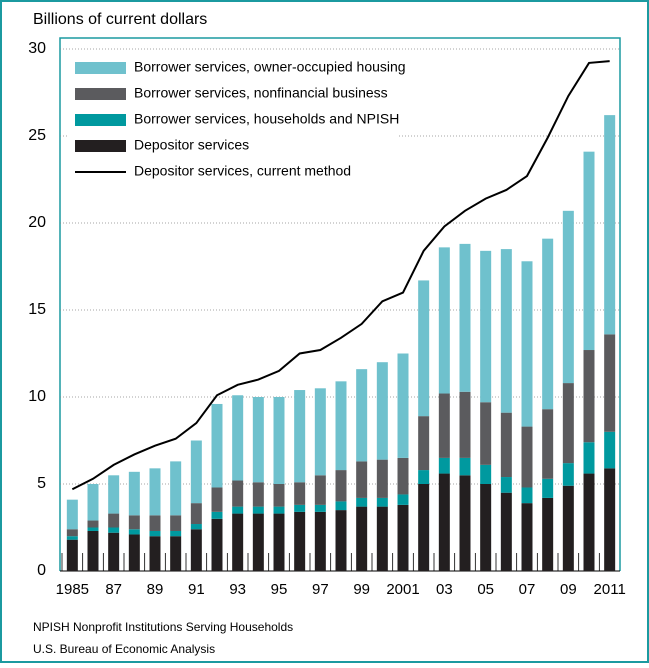  What do you see at coordinates (41, 483) in the screenshot?
I see `y-tick-label: 5` at bounding box center [41, 483].